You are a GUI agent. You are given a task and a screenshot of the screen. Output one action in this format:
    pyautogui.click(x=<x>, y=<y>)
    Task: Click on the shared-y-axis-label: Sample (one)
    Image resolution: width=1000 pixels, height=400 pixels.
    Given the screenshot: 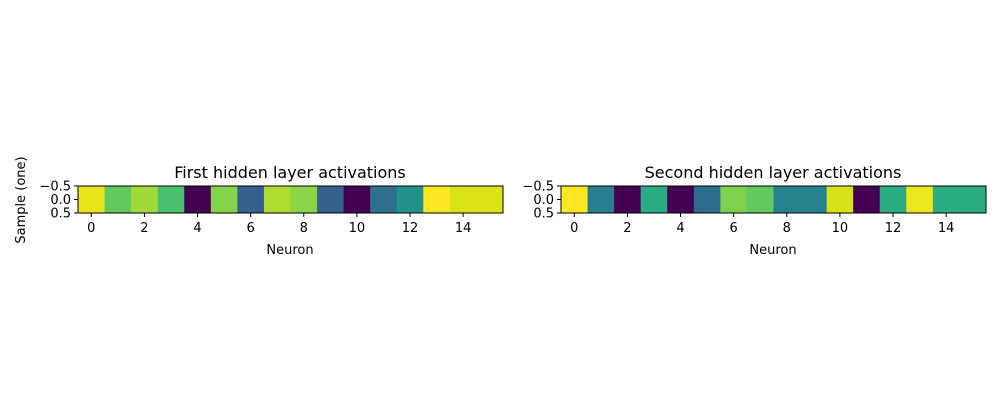 What is the action you would take?
    pyautogui.click(x=21, y=199)
    